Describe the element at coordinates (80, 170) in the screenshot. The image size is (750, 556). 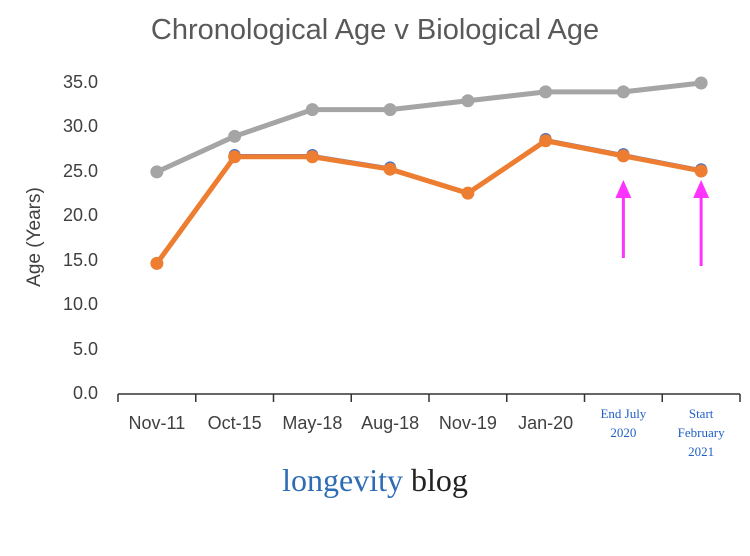
I see `y-tick-label: 25.0` at that location.